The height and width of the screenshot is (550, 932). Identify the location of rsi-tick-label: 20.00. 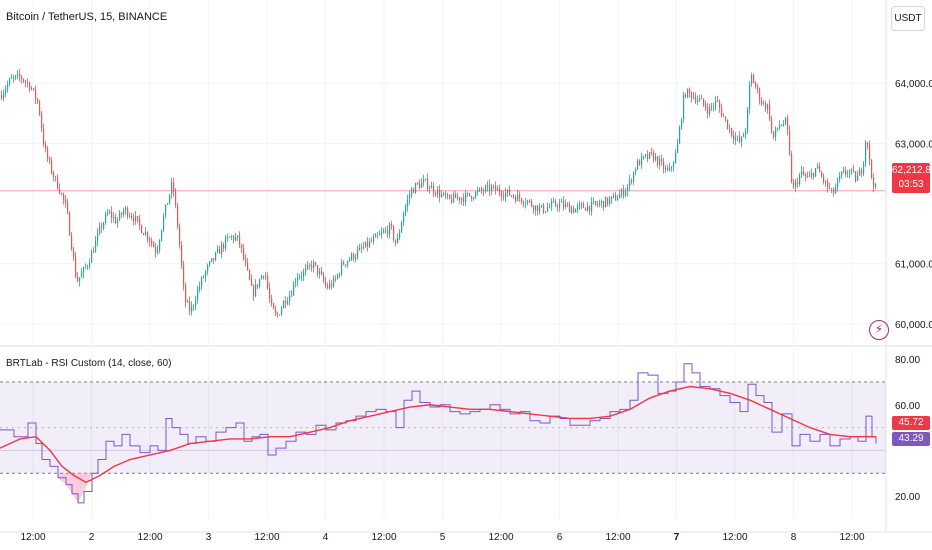
(907, 497).